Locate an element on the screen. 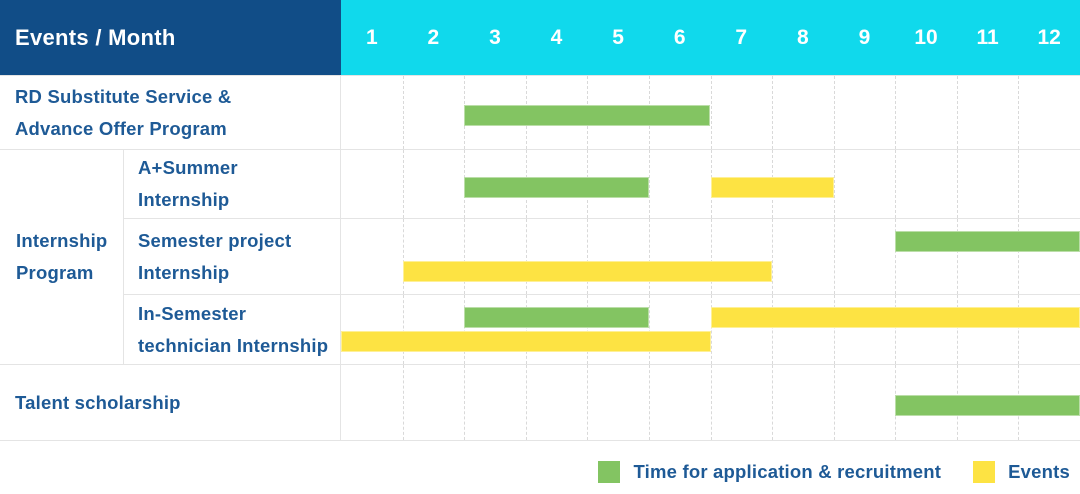 This screenshot has width=1080, height=494. month-header-3: 3 is located at coordinates (495, 37).